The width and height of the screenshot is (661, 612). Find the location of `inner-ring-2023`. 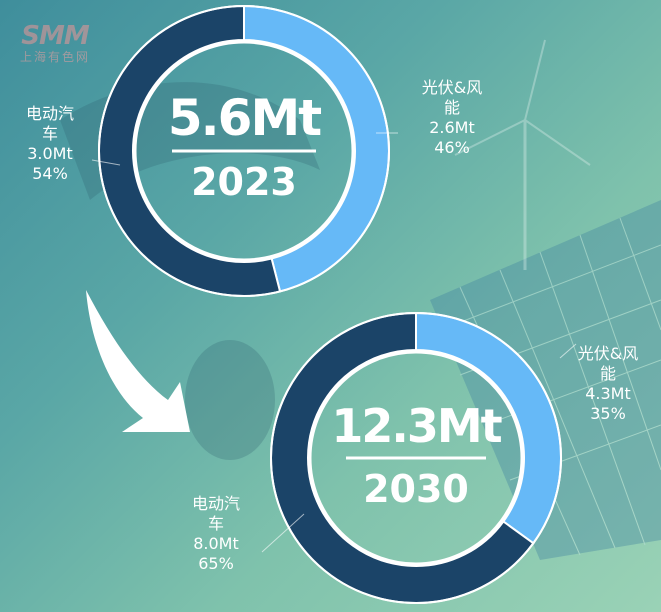

inner-ring-2023 is located at coordinates (244, 151).